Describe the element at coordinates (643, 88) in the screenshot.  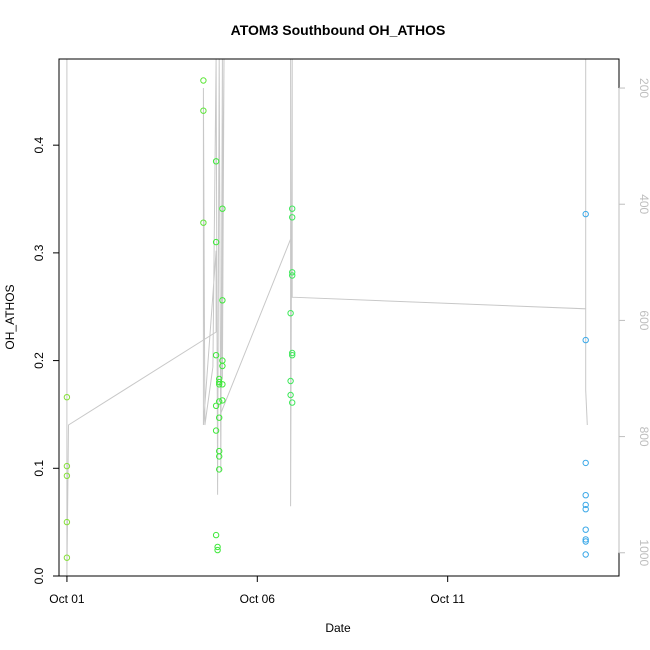
I see `y2-tick-label: 200` at that location.